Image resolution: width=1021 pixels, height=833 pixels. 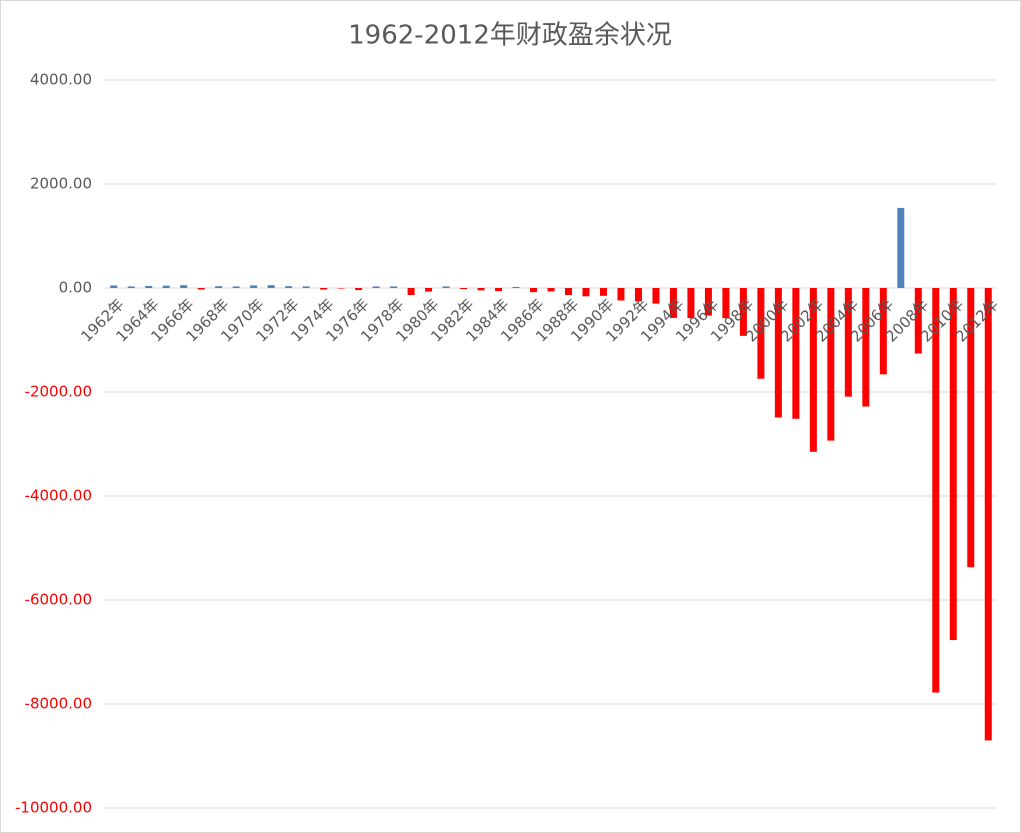 I want to click on chart-title: 1962-2012年财政盈余状况, so click(x=510, y=36).